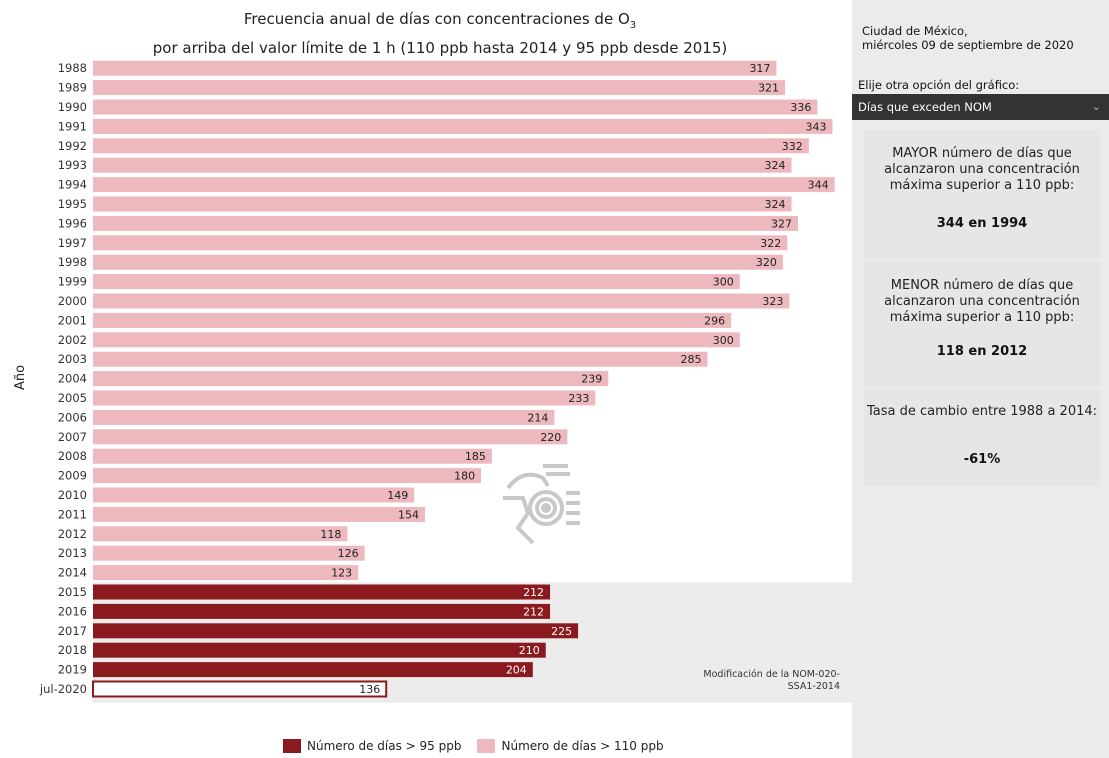 This screenshot has height=758, width=1109. I want to click on data-label: 210, so click(529, 650).